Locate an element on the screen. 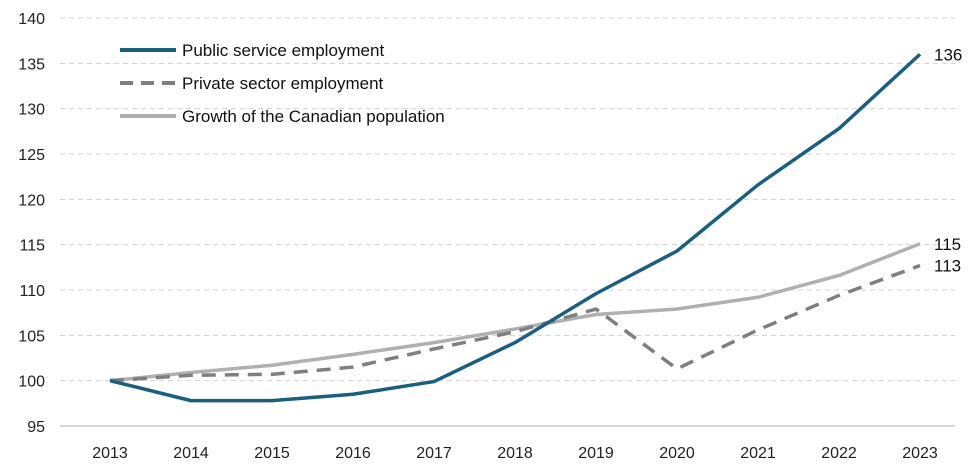  x-tick-label: 2017 is located at coordinates (434, 453).